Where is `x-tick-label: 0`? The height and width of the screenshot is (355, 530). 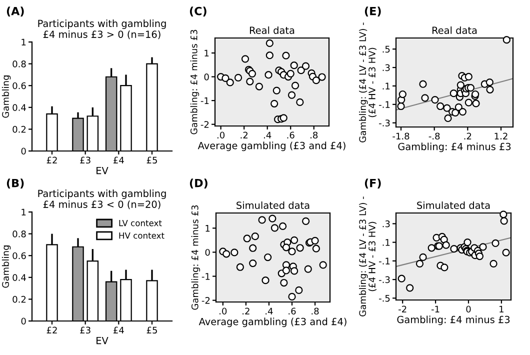 x-tick-label: 0 is located at coordinates (468, 309).